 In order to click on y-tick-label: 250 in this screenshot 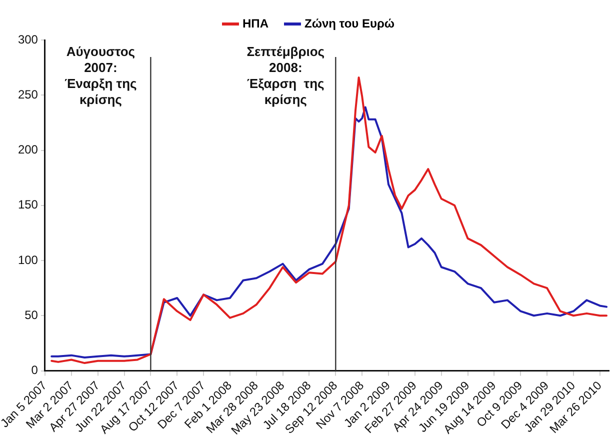, I will do `click(28, 94)`.